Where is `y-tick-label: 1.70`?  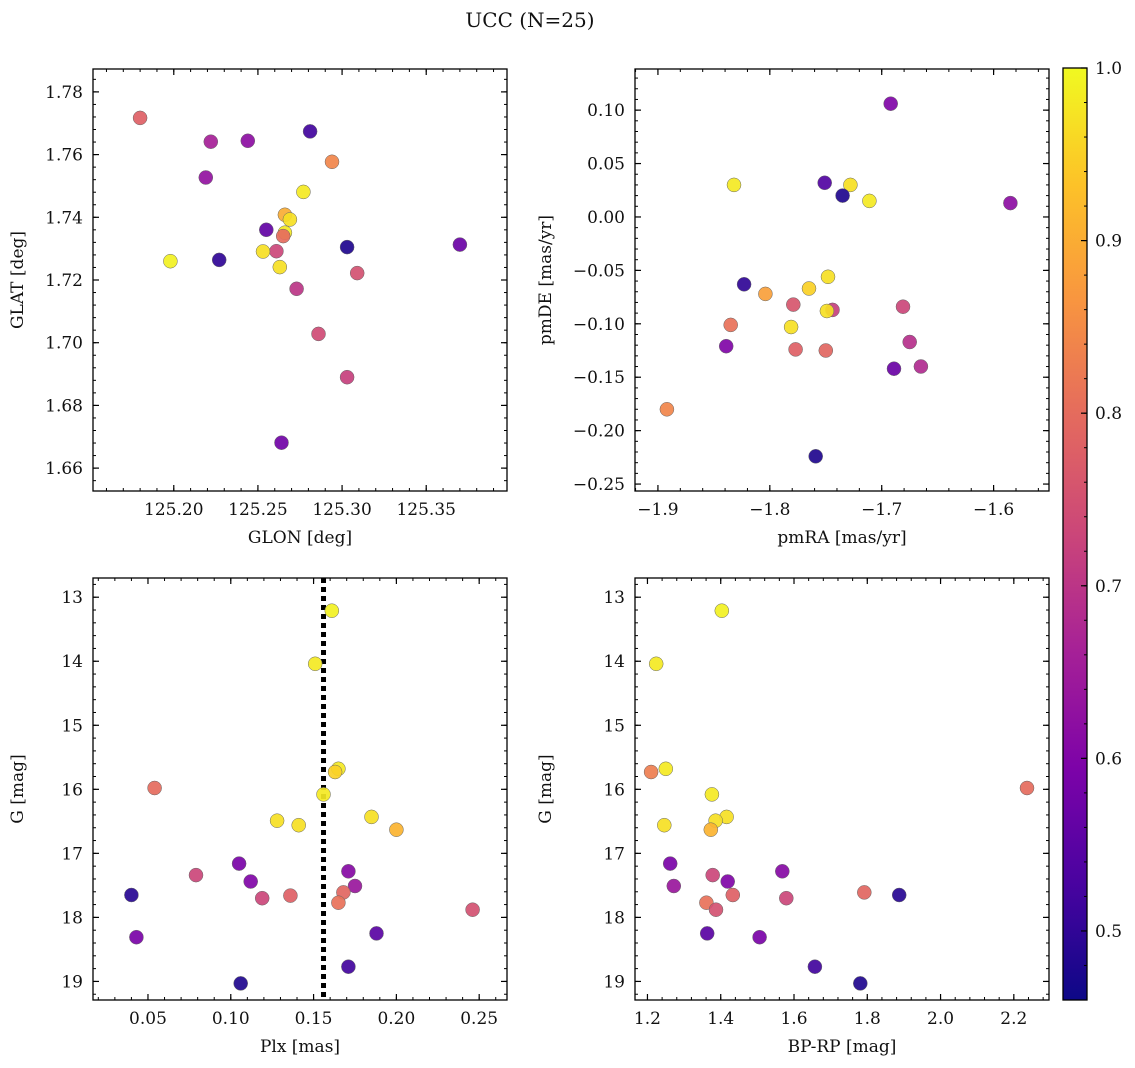 y-tick-label: 1.70 is located at coordinates (64, 344).